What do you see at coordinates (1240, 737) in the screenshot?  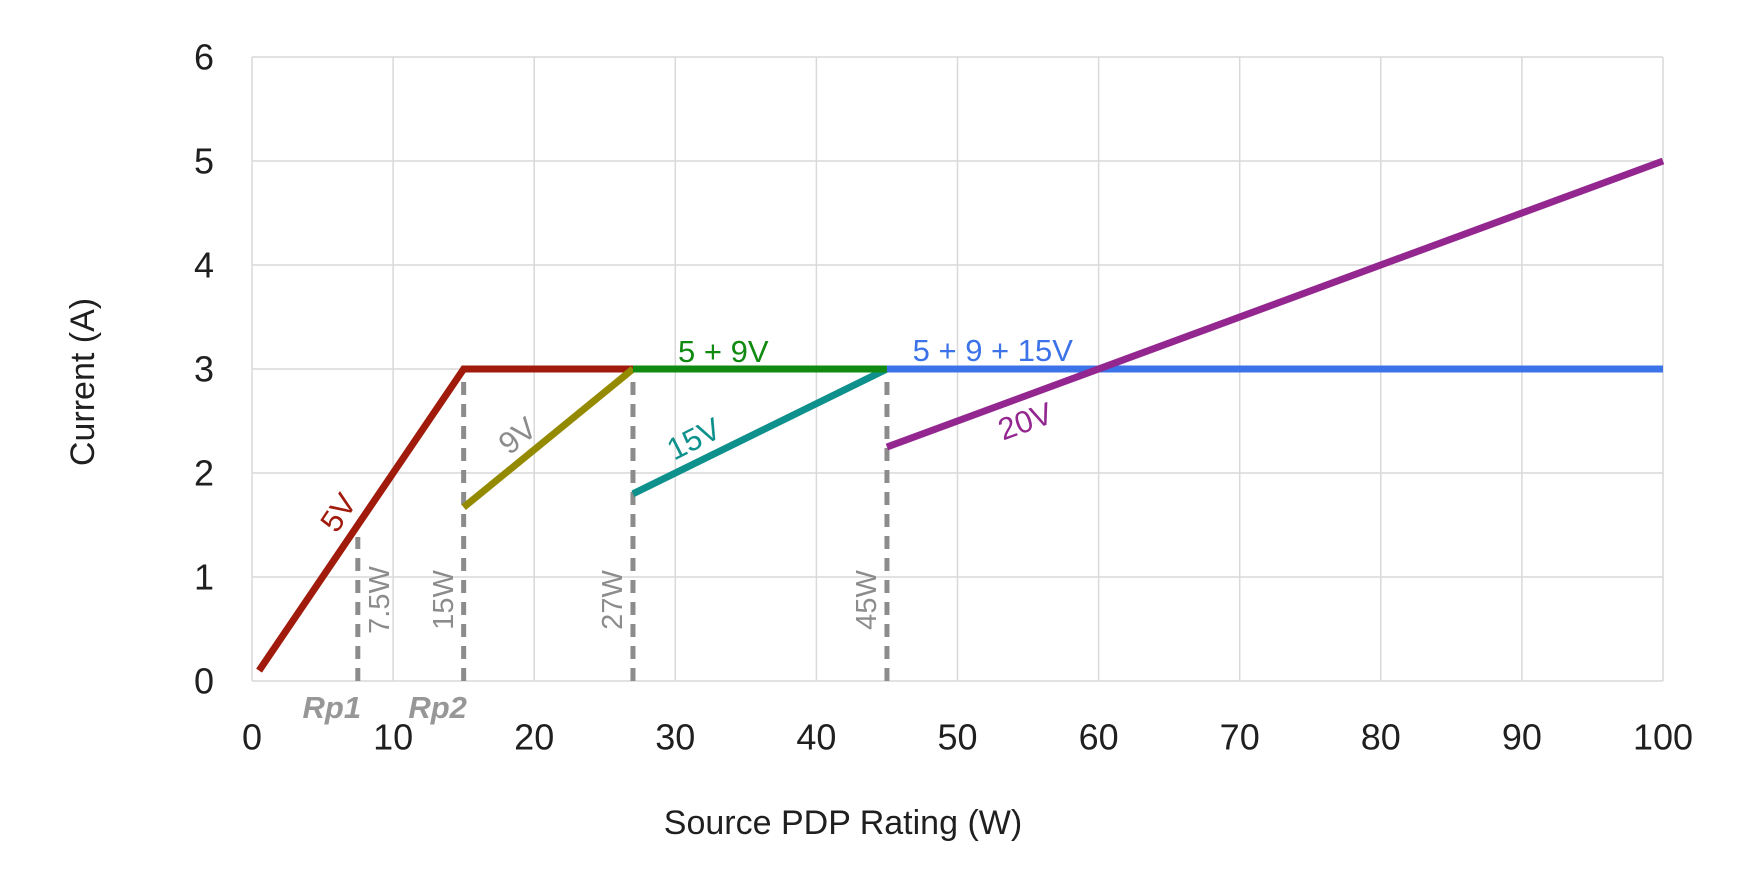 I see `x-tick-label-70: 70` at bounding box center [1240, 737].